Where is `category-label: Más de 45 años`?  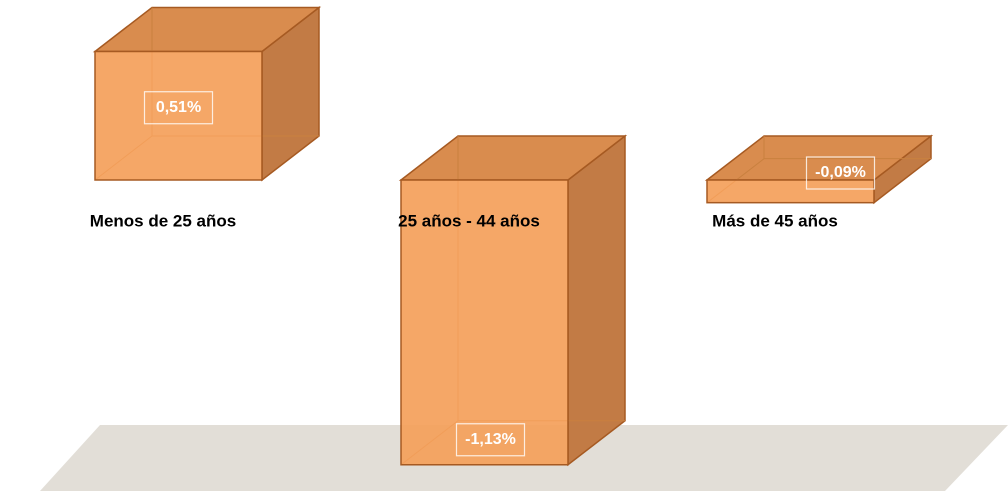
category-label: Más de 45 años is located at coordinates (775, 220).